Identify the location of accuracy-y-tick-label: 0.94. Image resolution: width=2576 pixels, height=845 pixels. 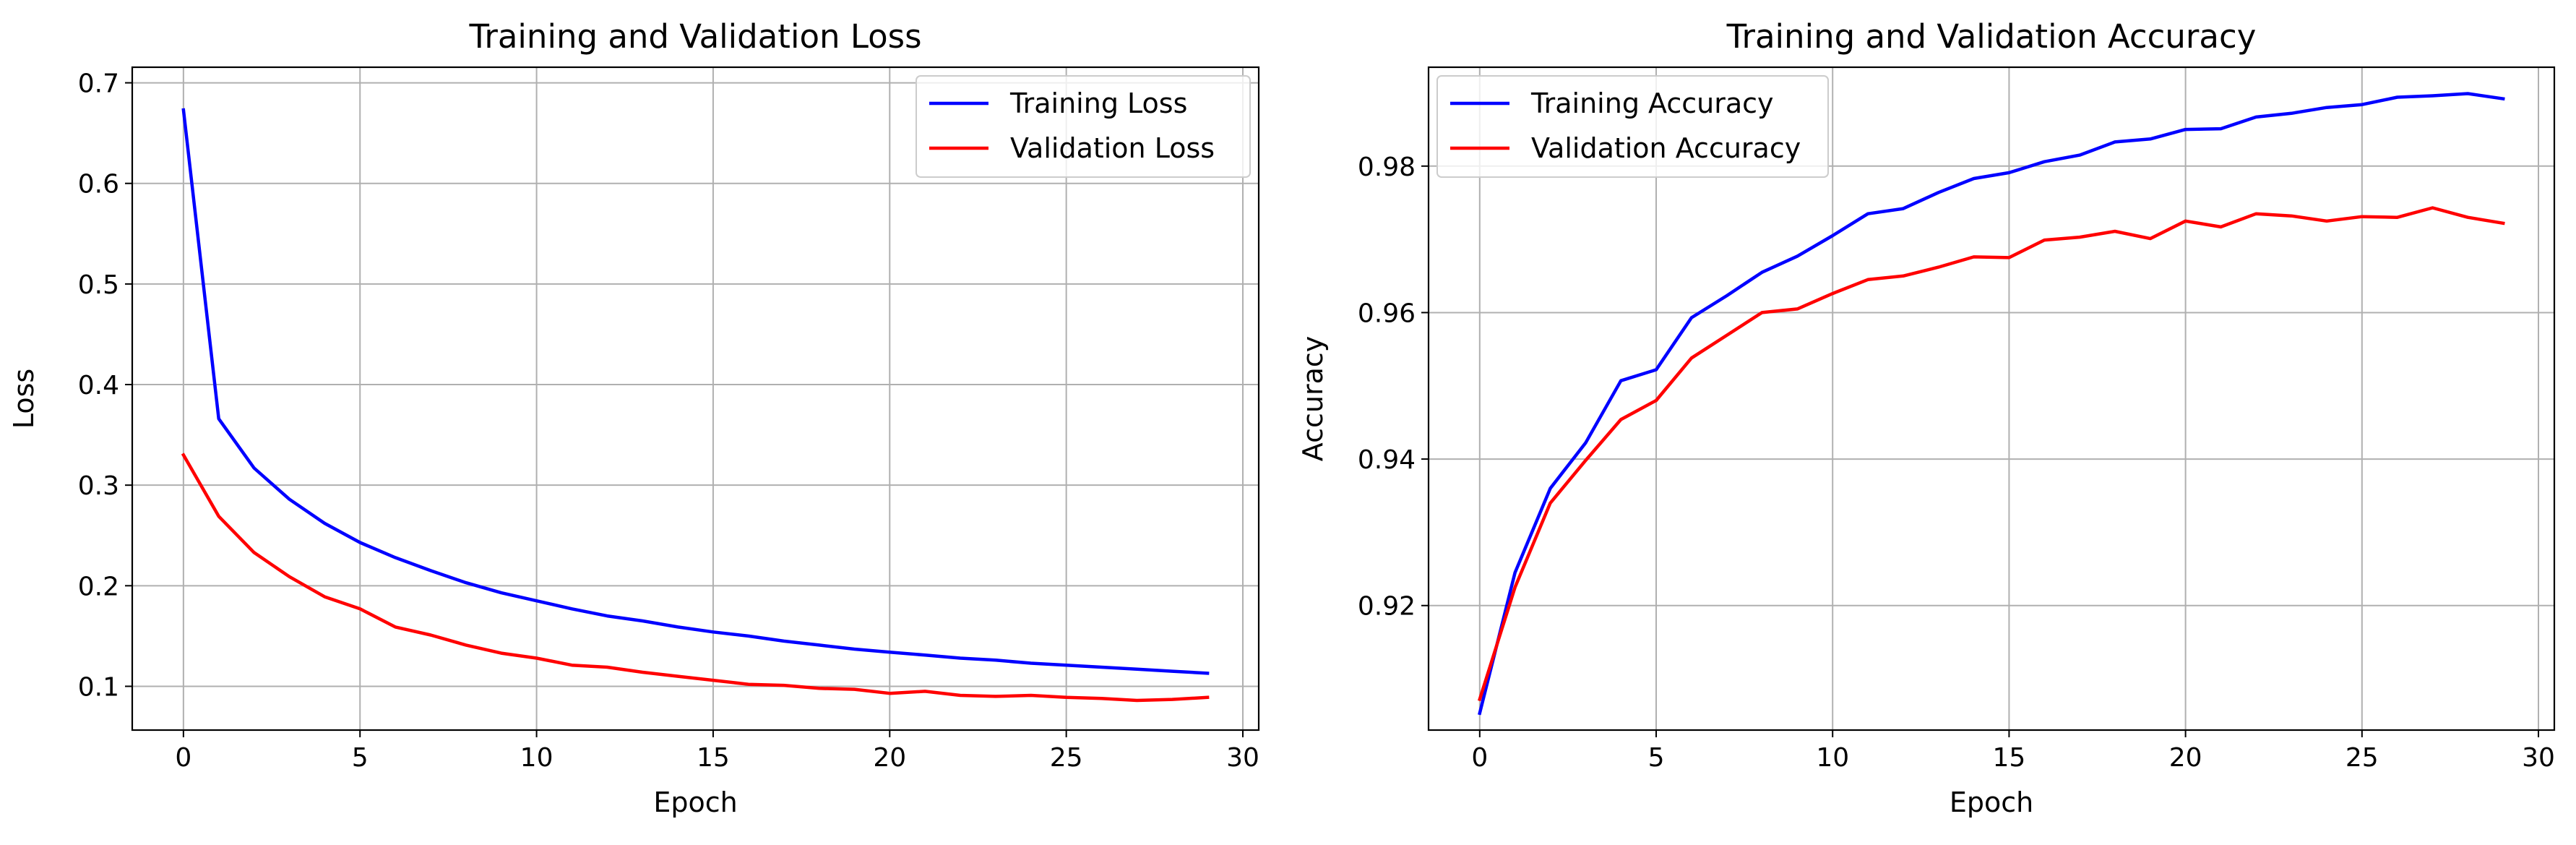
(1387, 460).